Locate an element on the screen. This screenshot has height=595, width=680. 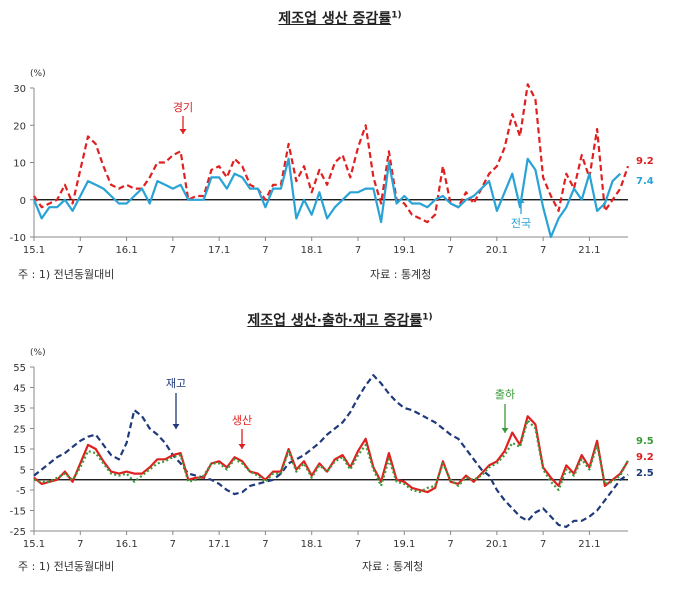
end-label: 9.5 is located at coordinates (645, 441).